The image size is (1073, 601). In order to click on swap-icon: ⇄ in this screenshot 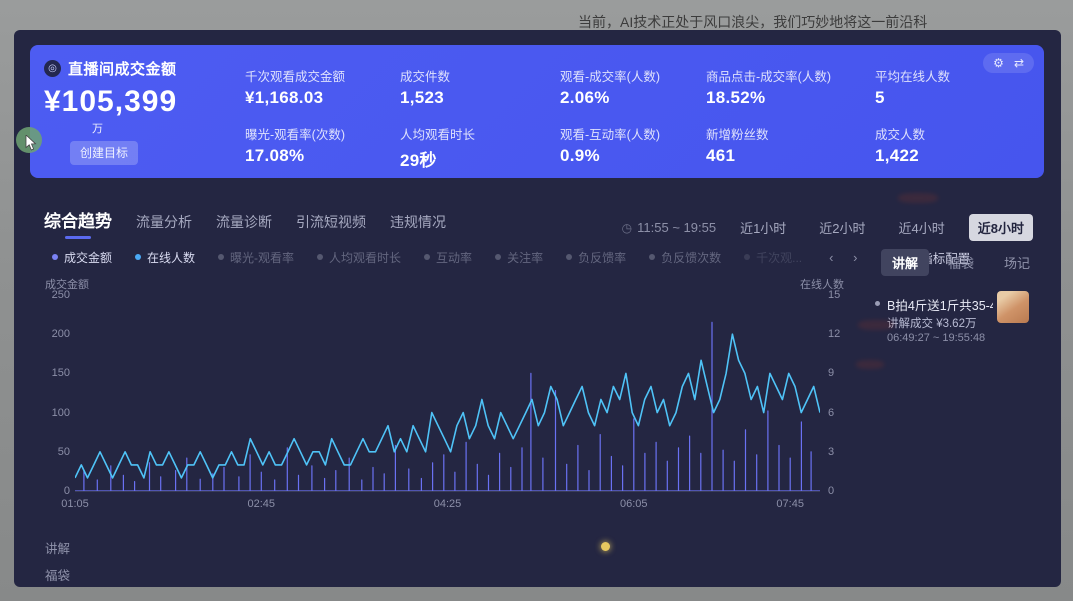, I will do `click(1018, 63)`.